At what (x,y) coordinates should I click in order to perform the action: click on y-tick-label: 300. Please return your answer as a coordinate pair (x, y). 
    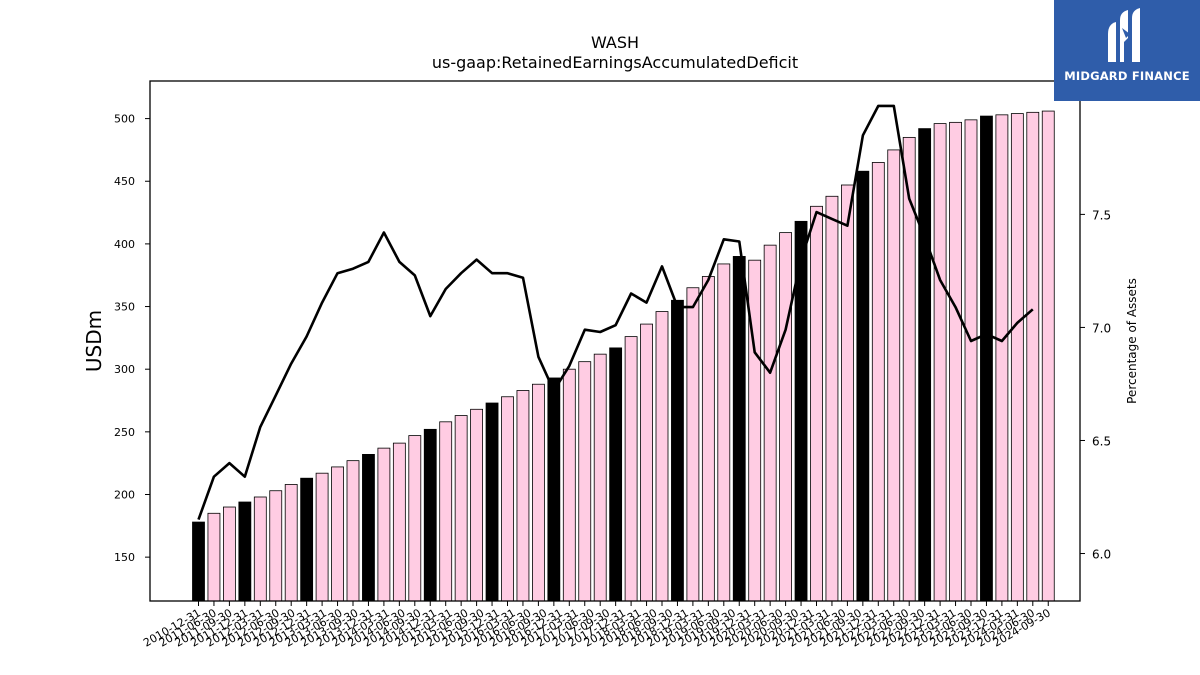
    Looking at the image, I should click on (124, 369).